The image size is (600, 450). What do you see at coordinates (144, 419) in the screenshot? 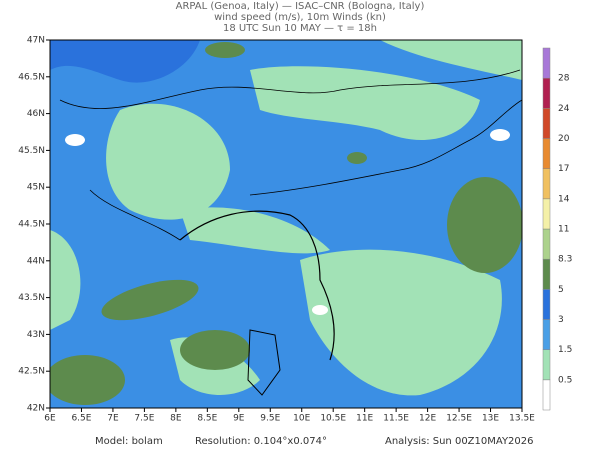
I see `x-tick-label: 7.5E` at bounding box center [144, 419].